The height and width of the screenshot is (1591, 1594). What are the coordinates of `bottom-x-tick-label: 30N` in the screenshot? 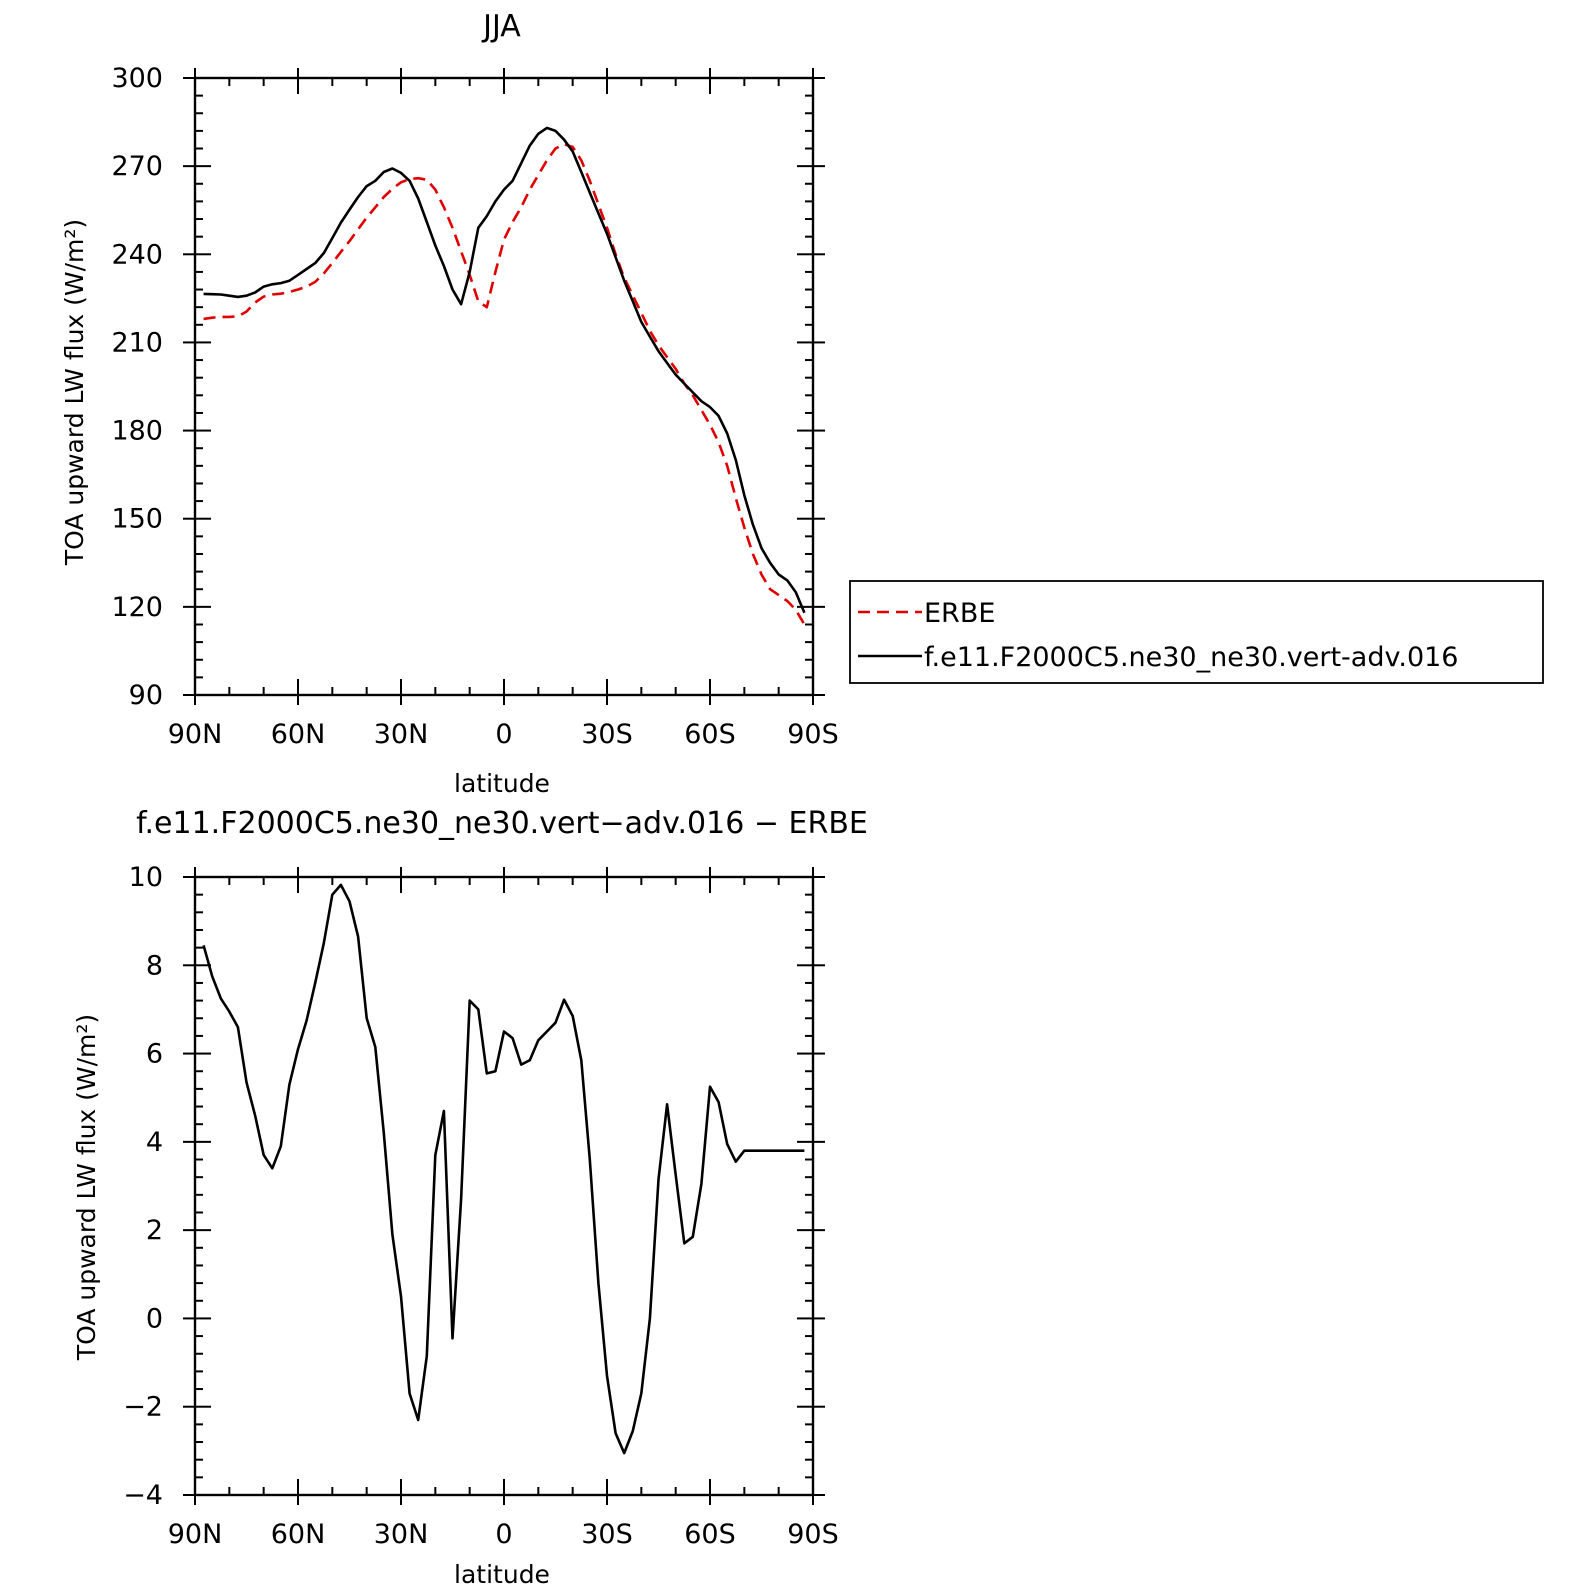 It's located at (401, 1534).